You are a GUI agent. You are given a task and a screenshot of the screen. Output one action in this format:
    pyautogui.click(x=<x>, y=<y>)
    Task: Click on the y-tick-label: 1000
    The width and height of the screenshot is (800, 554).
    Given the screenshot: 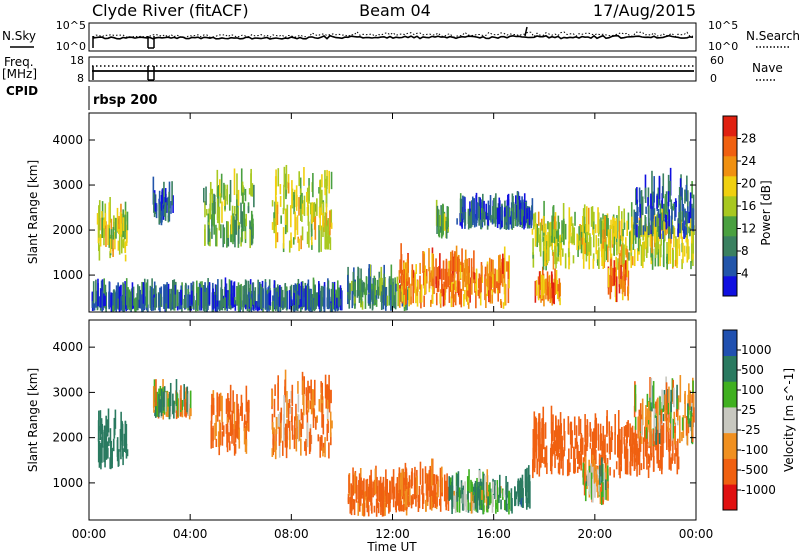 What is the action you would take?
    pyautogui.click(x=67, y=483)
    